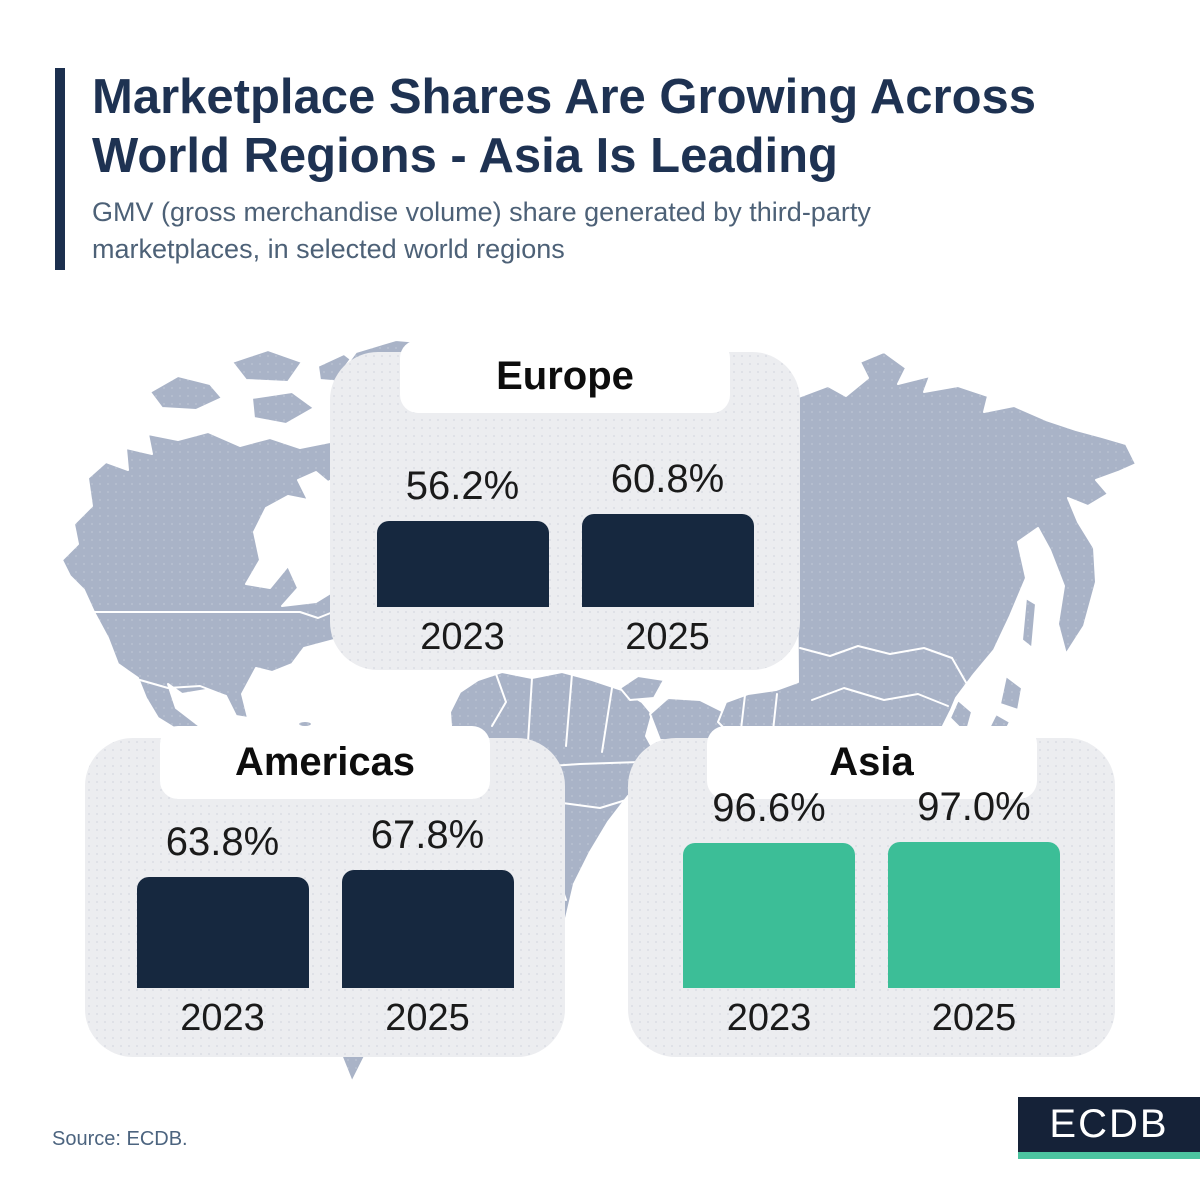  I want to click on years-row-europe: 2023 2025, so click(565, 637).